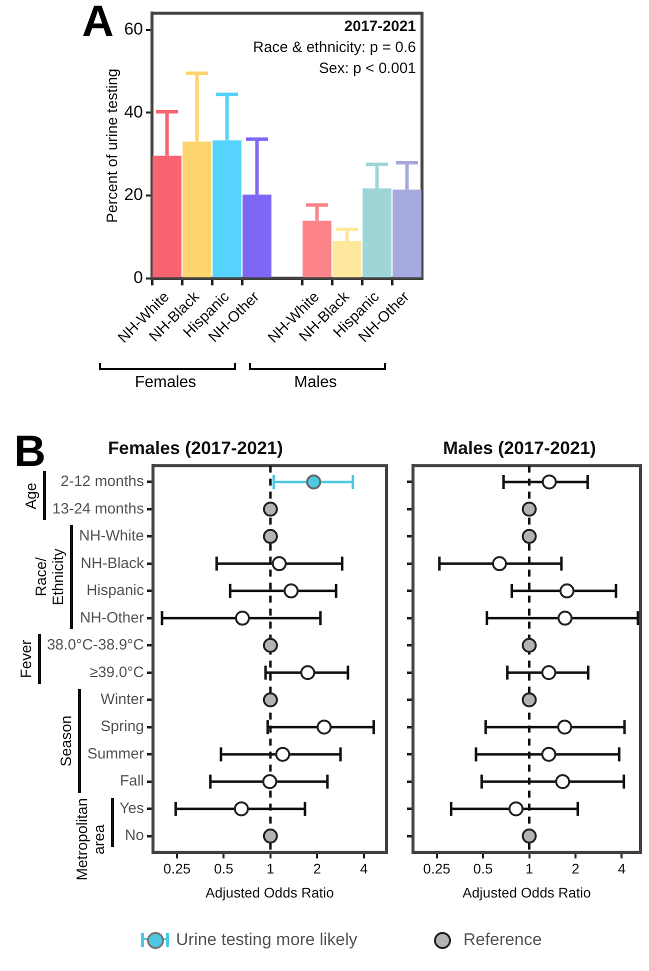 The image size is (649, 971). I want to click on text: Males, so click(315, 383).